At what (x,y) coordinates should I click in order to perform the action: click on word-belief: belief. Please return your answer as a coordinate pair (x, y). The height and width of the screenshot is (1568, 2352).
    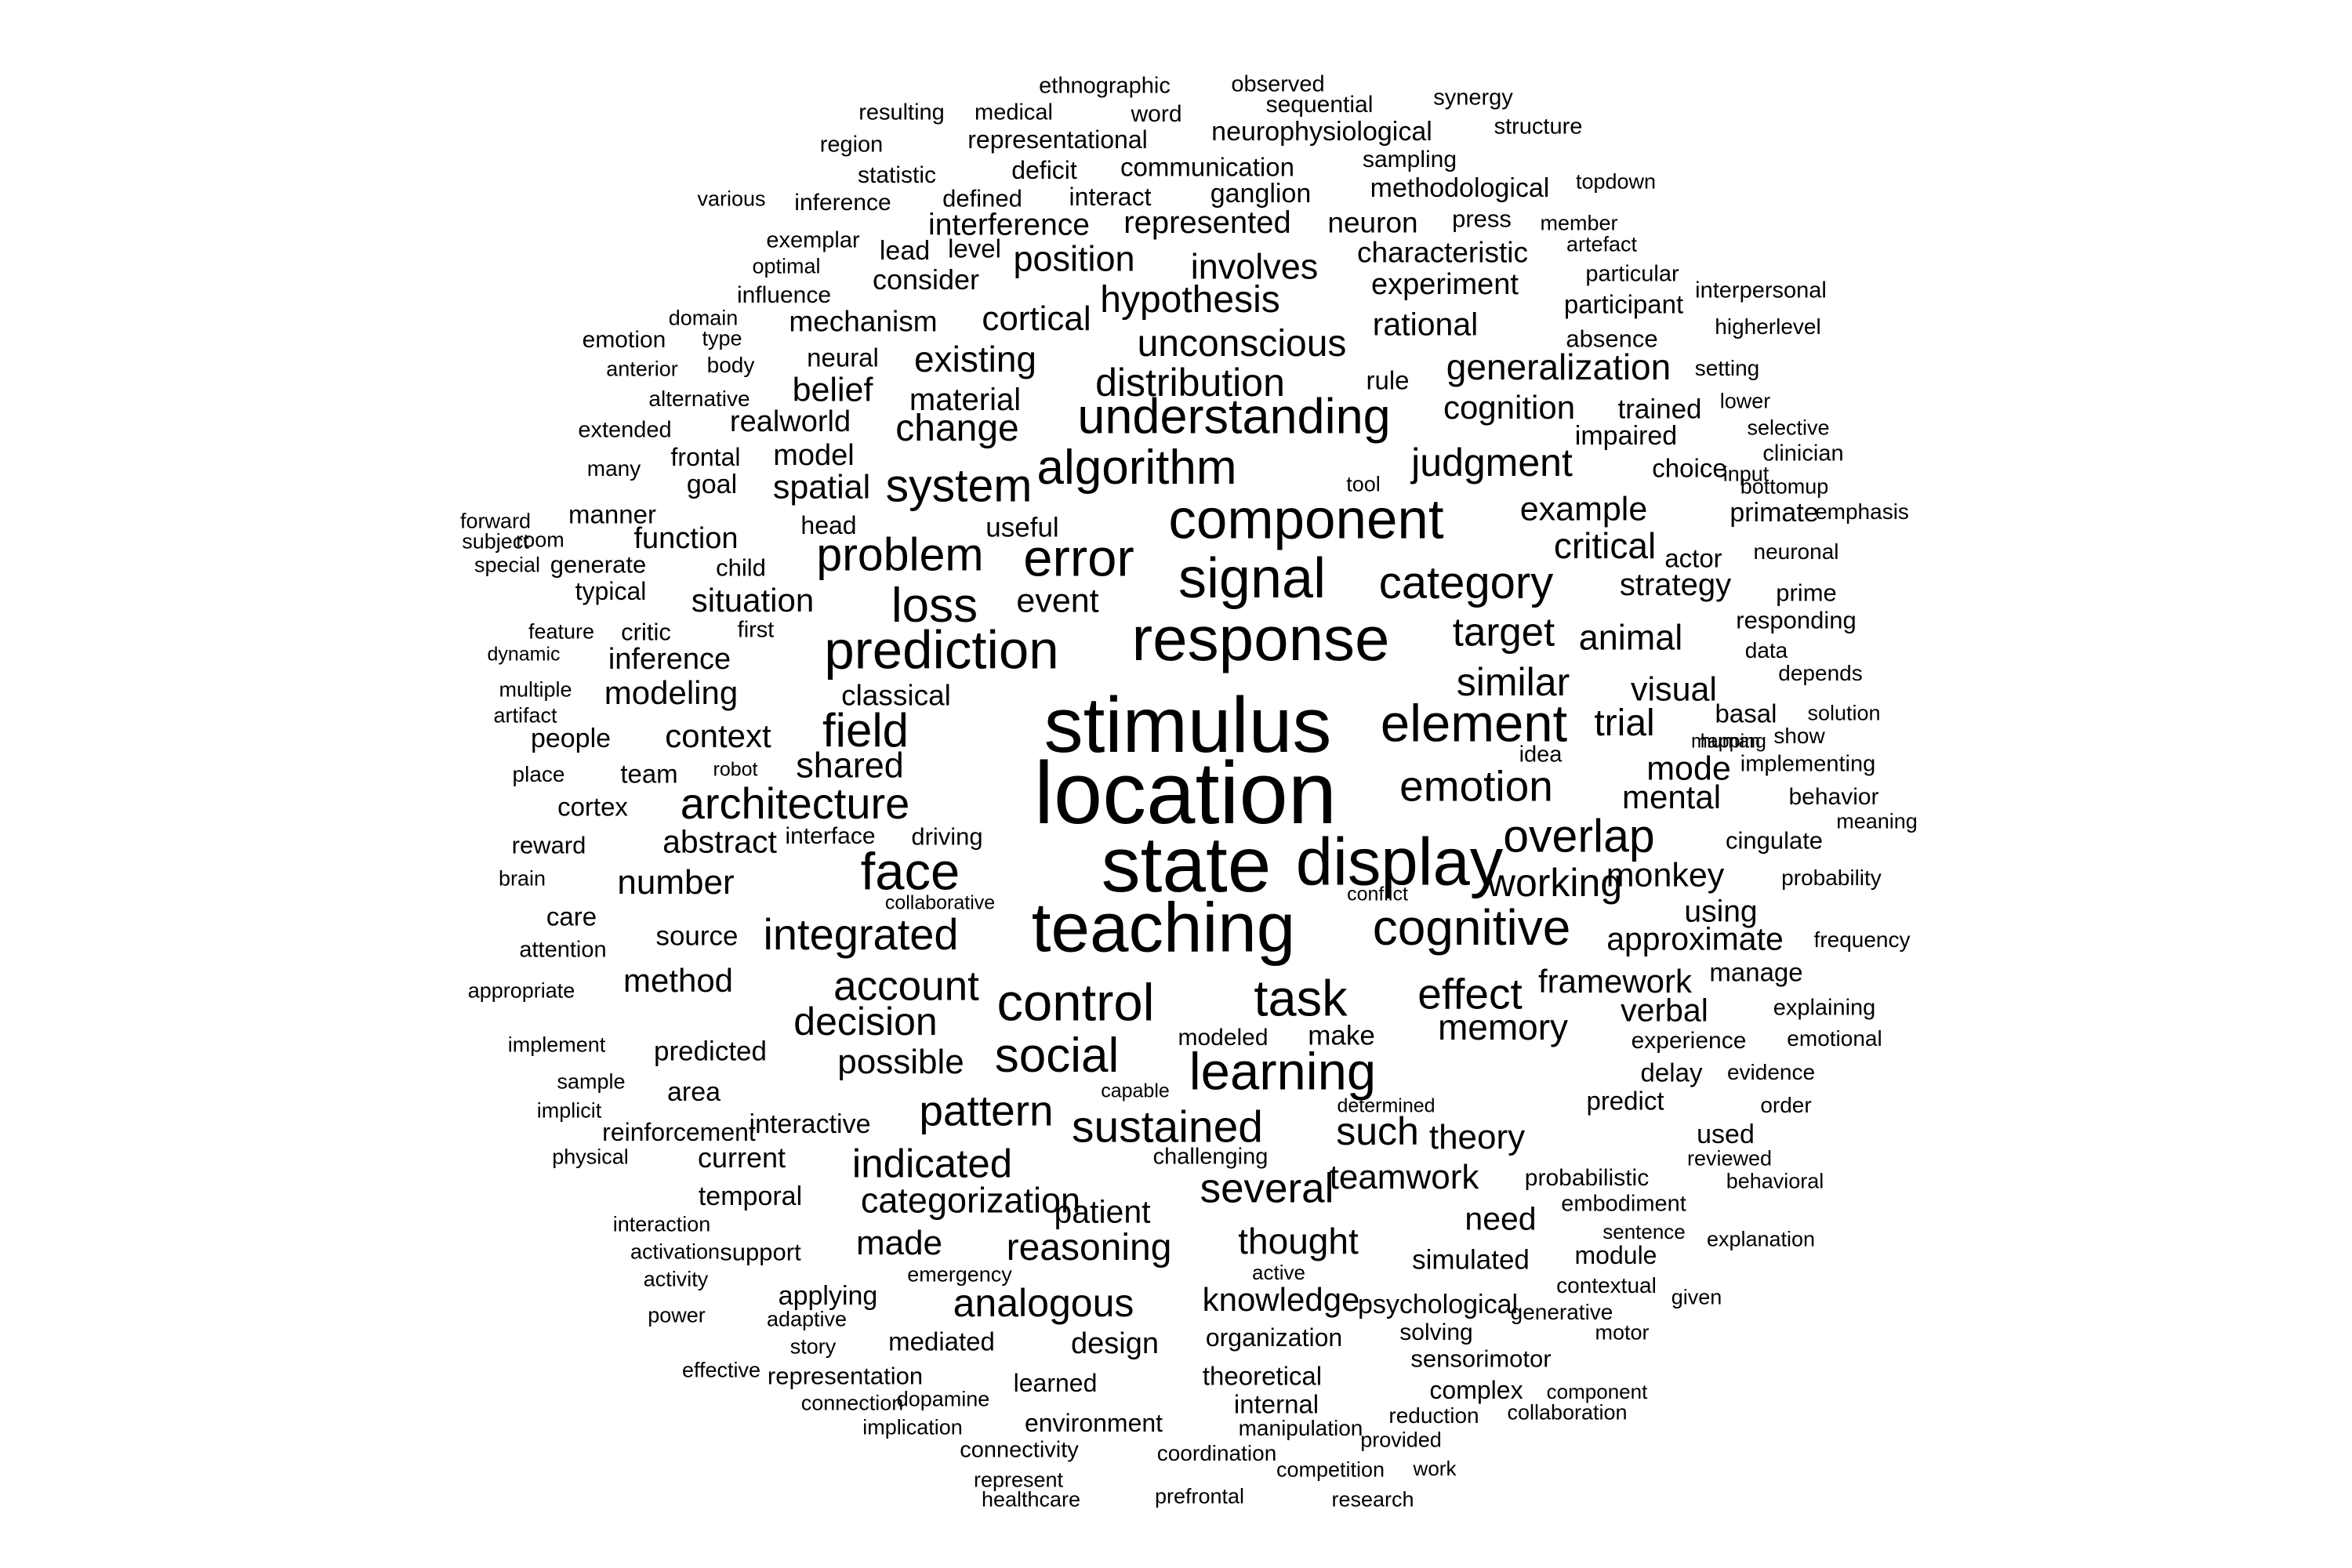
    Looking at the image, I should click on (833, 390).